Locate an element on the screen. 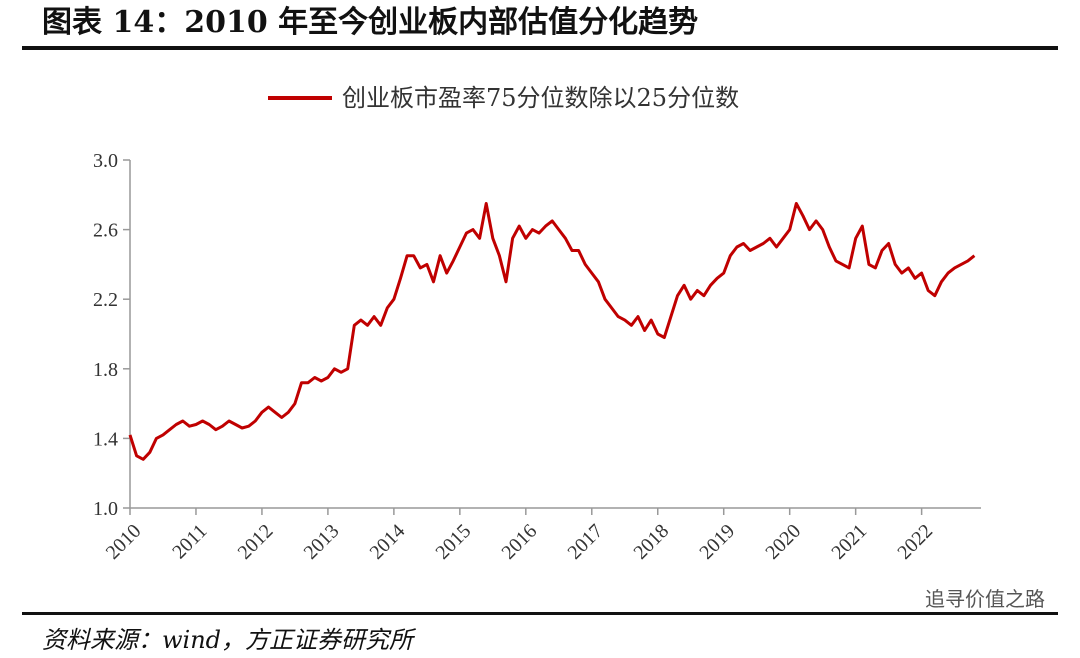  x-tick-label: 2017 is located at coordinates (585, 542).